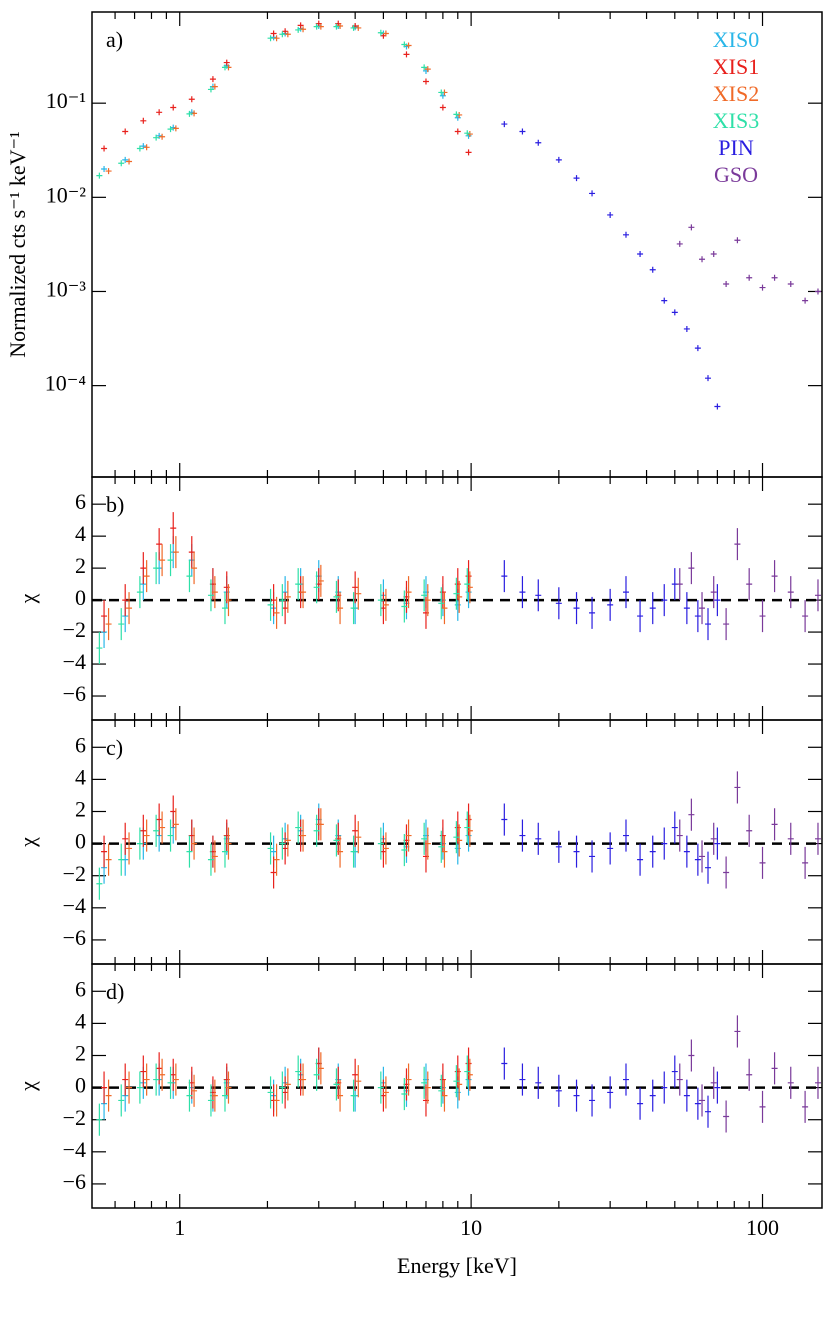  What do you see at coordinates (114, 39) in the screenshot?
I see `panel-label: a)` at bounding box center [114, 39].